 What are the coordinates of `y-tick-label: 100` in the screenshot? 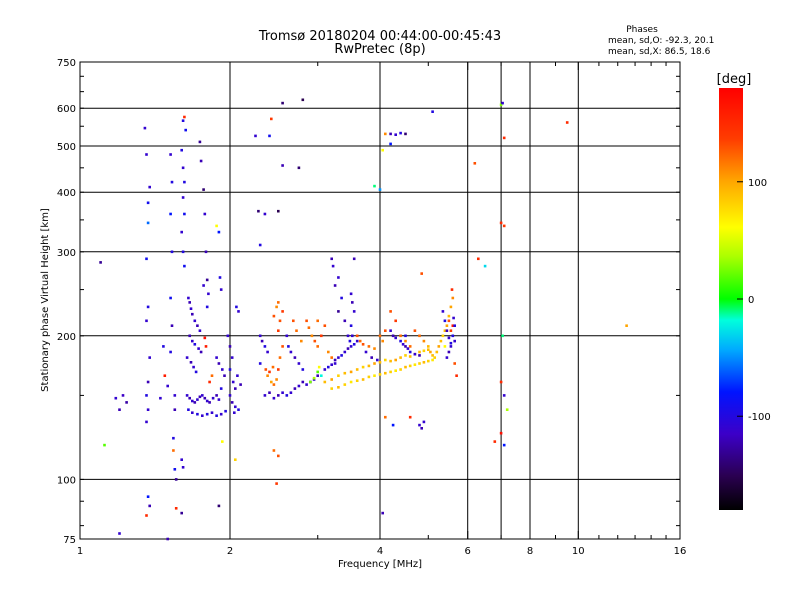 It's located at (66, 480).